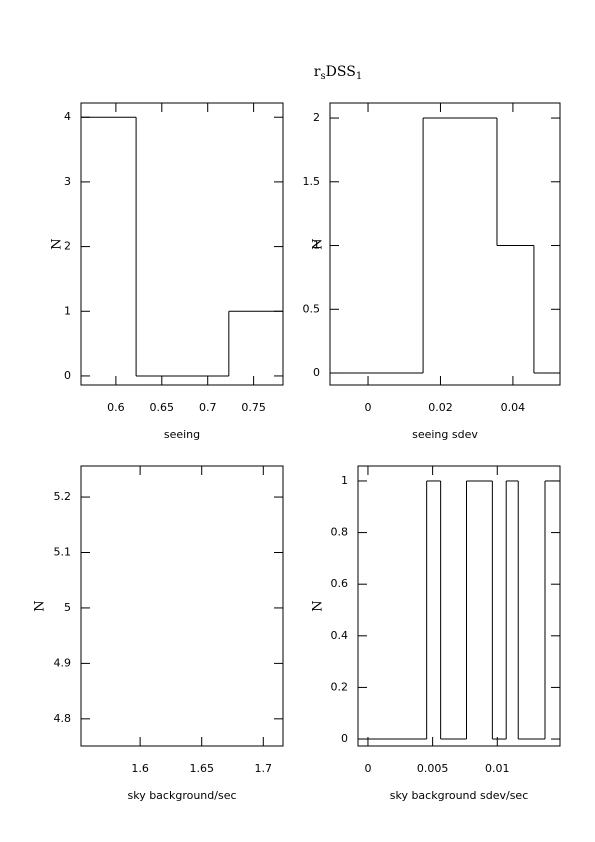 Image resolution: width=595 pixels, height=842 pixels. I want to click on y-tick-label: 5.1, so click(63, 551).